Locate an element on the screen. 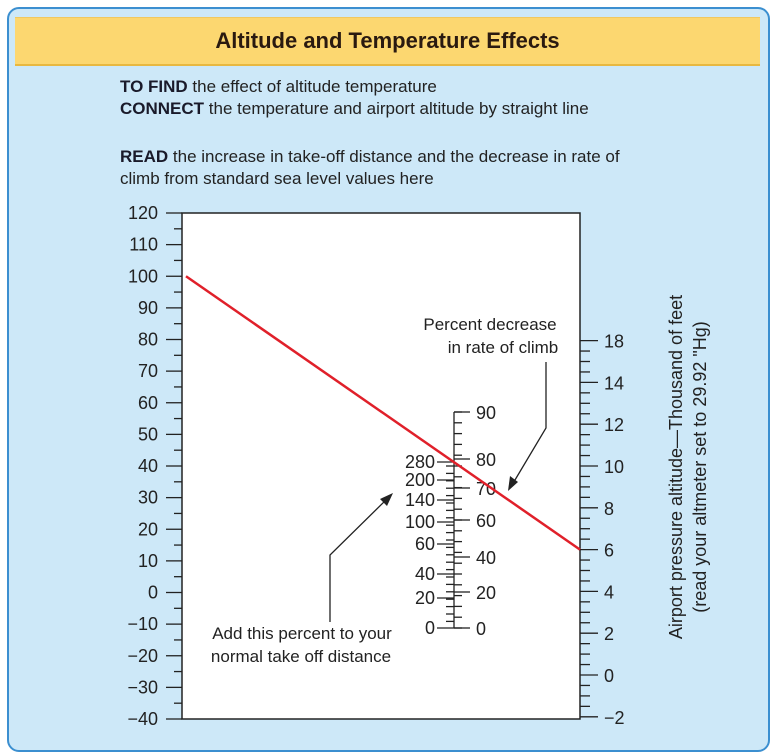 Image resolution: width=775 pixels, height=756 pixels. climb-tick-label: 90 is located at coordinates (486, 413).